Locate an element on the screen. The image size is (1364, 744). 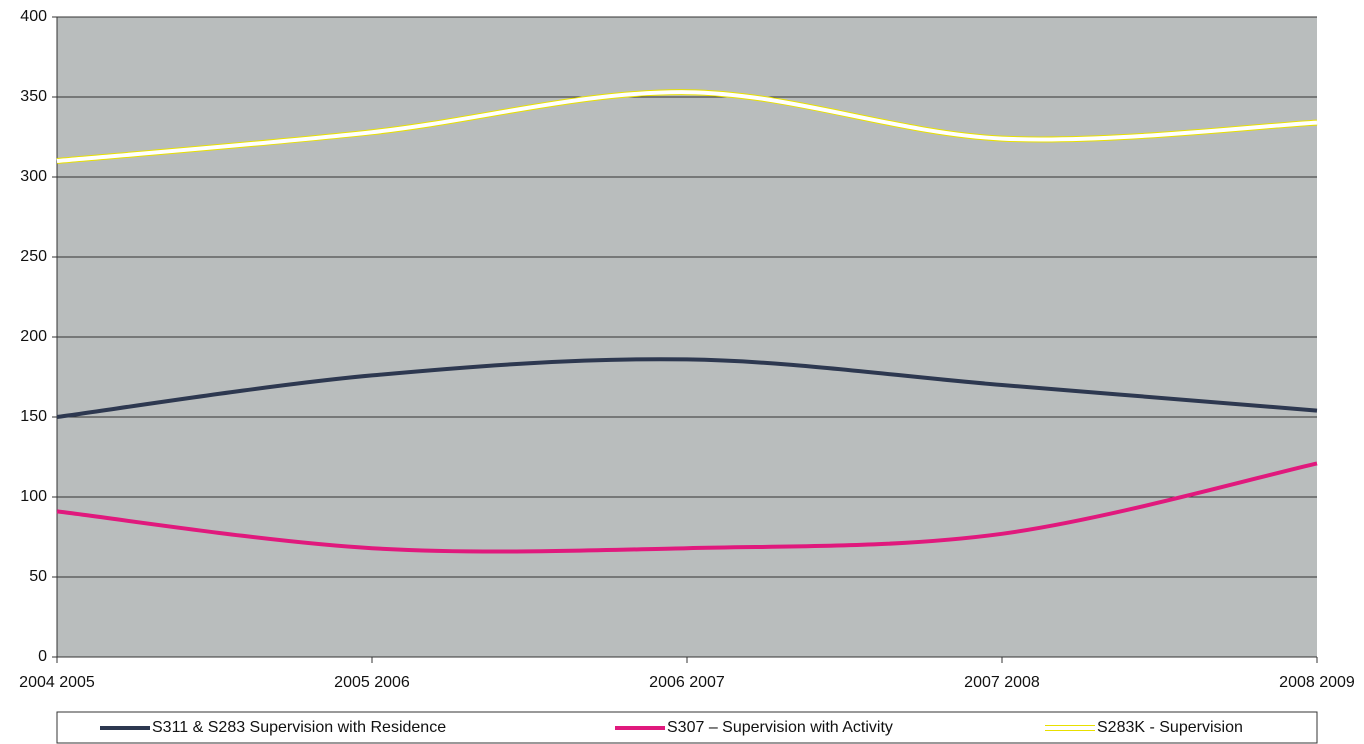
y-tick-label: 50 is located at coordinates (38, 576).